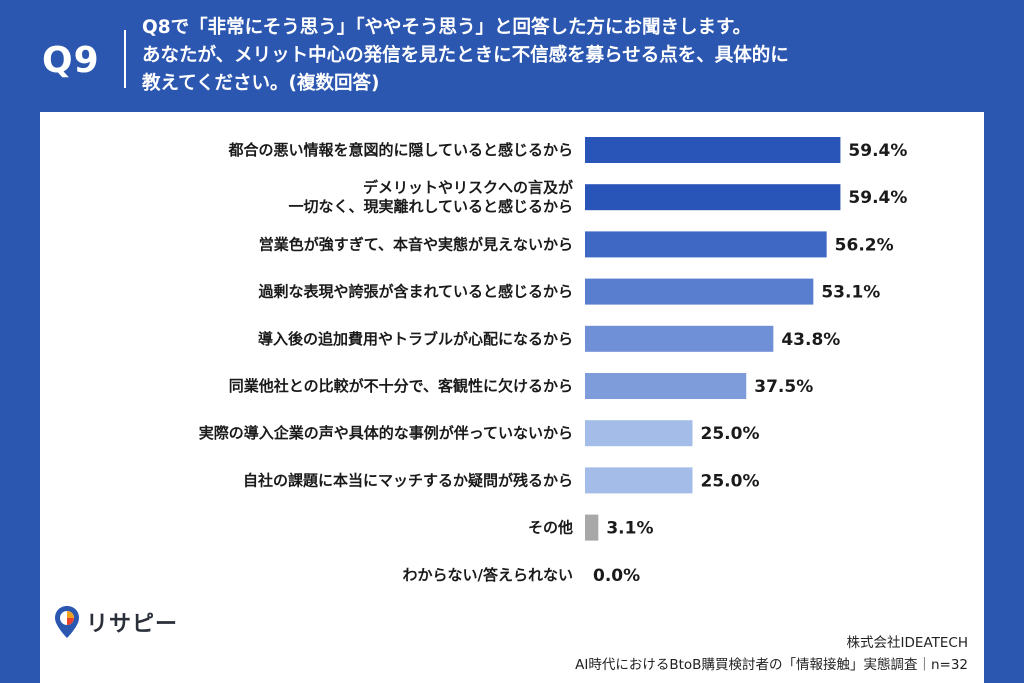 The height and width of the screenshot is (683, 1024). What do you see at coordinates (401, 386) in the screenshot?
I see `category-label-6: 同業他社との比較が不十分で、客観性に欠けるから` at bounding box center [401, 386].